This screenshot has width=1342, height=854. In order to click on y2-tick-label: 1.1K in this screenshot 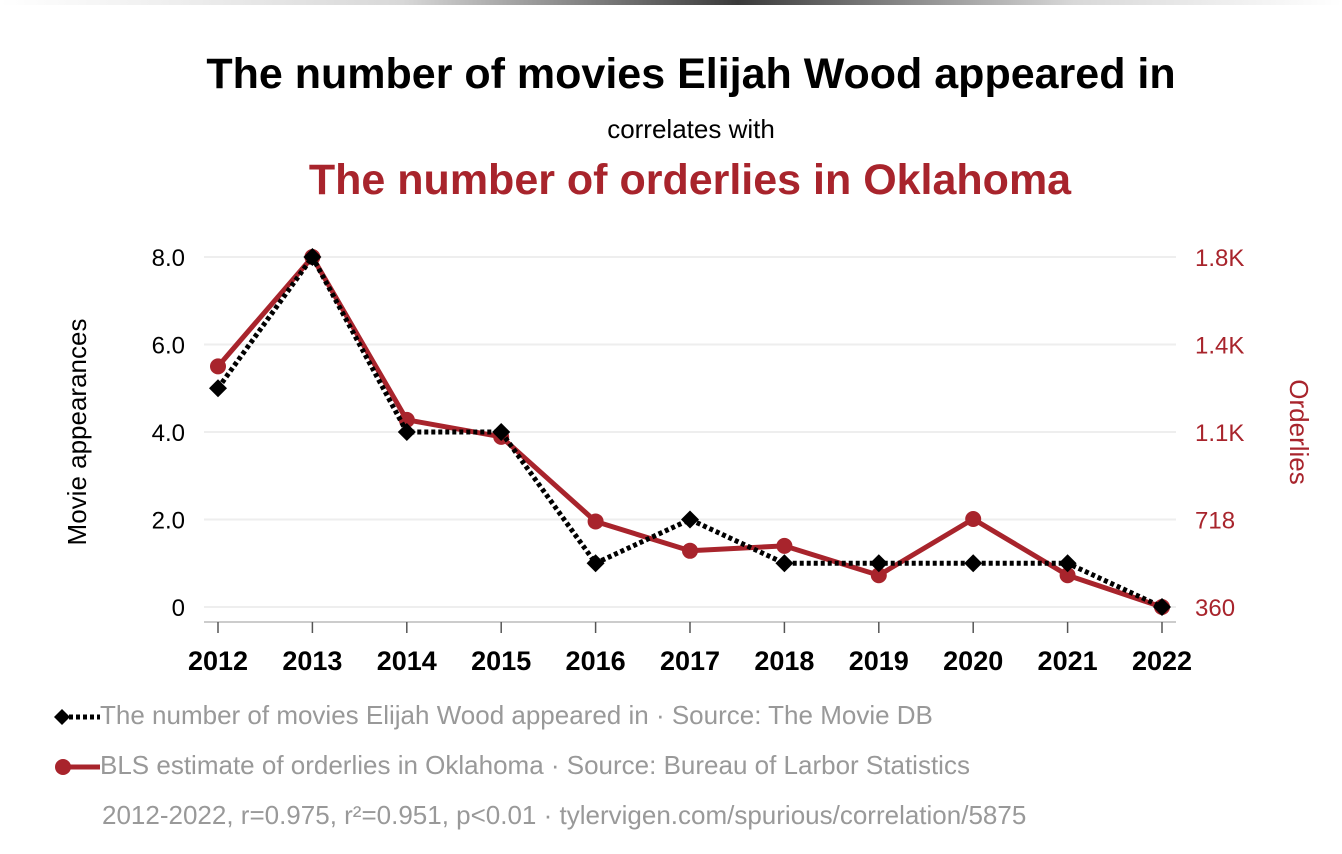, I will do `click(1219, 433)`.